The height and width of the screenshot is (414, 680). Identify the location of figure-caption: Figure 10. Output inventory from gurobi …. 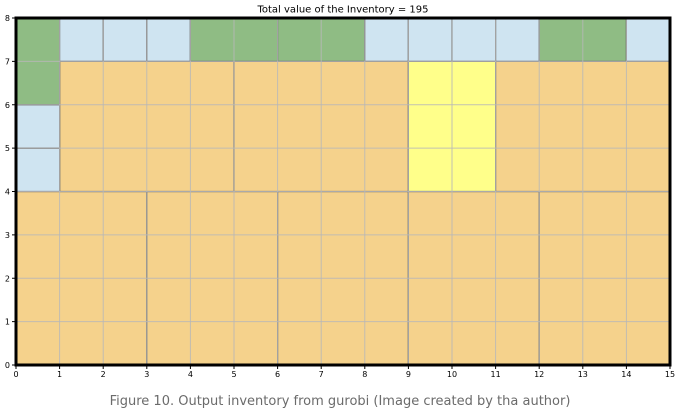
(340, 401).